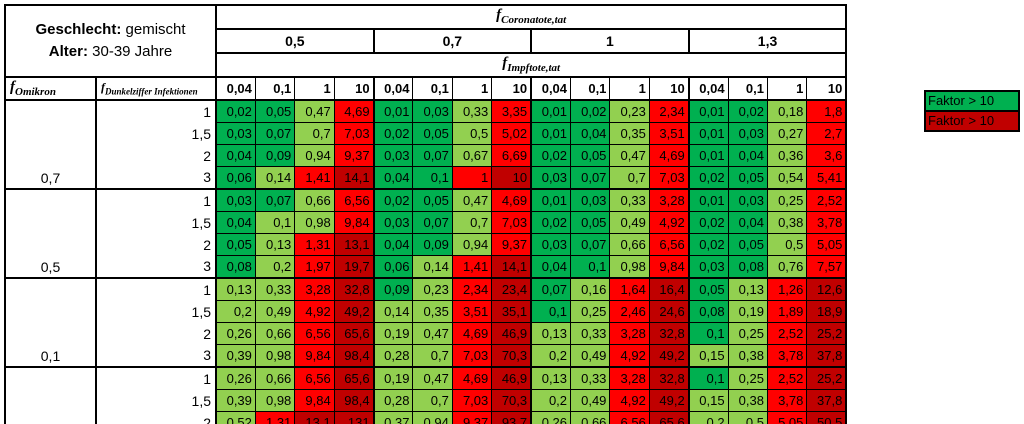 The height and width of the screenshot is (424, 1024). What do you see at coordinates (426, 41) in the screenshot?
I see `corona-values-row: 0,5 0,7 1 1,3` at bounding box center [426, 41].